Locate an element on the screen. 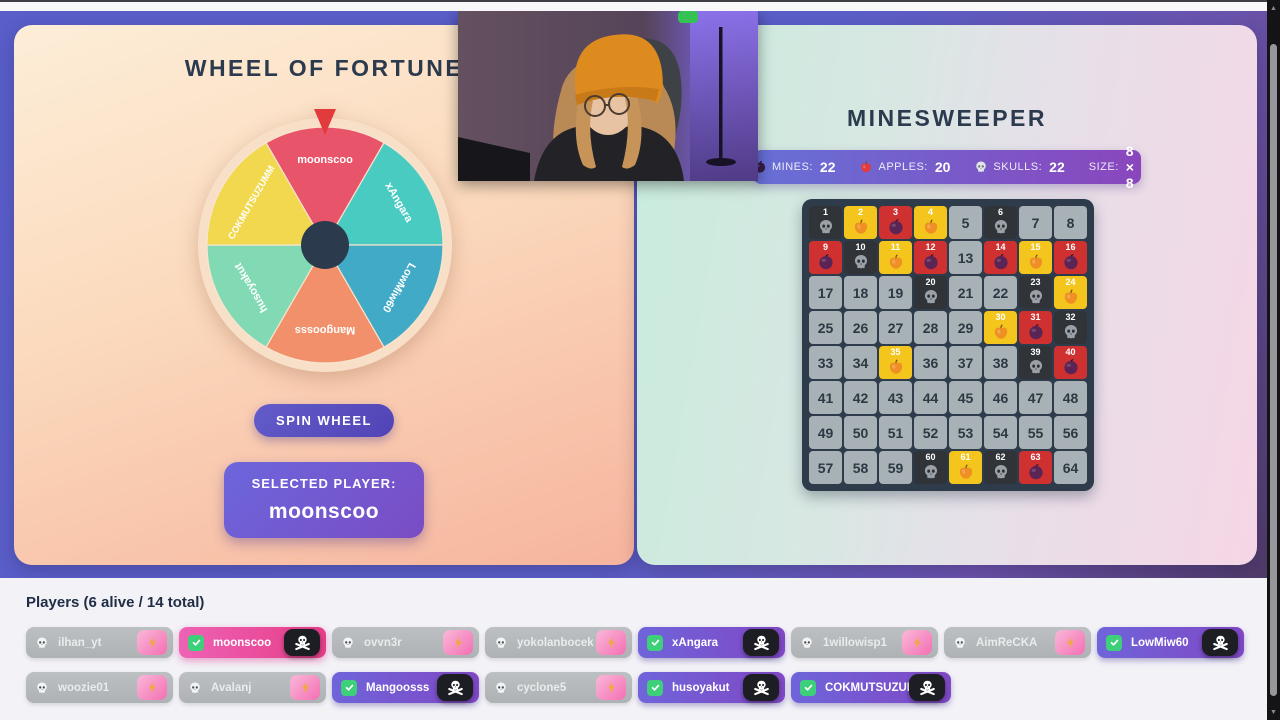  grid-cell-apple: 35 is located at coordinates (895, 362).